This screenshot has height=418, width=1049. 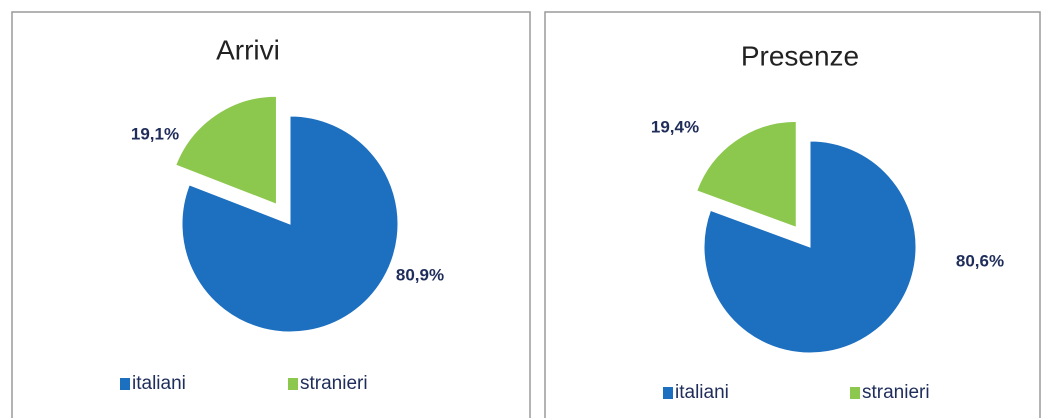 What do you see at coordinates (420, 274) in the screenshot?
I see `value-label: 80,9%` at bounding box center [420, 274].